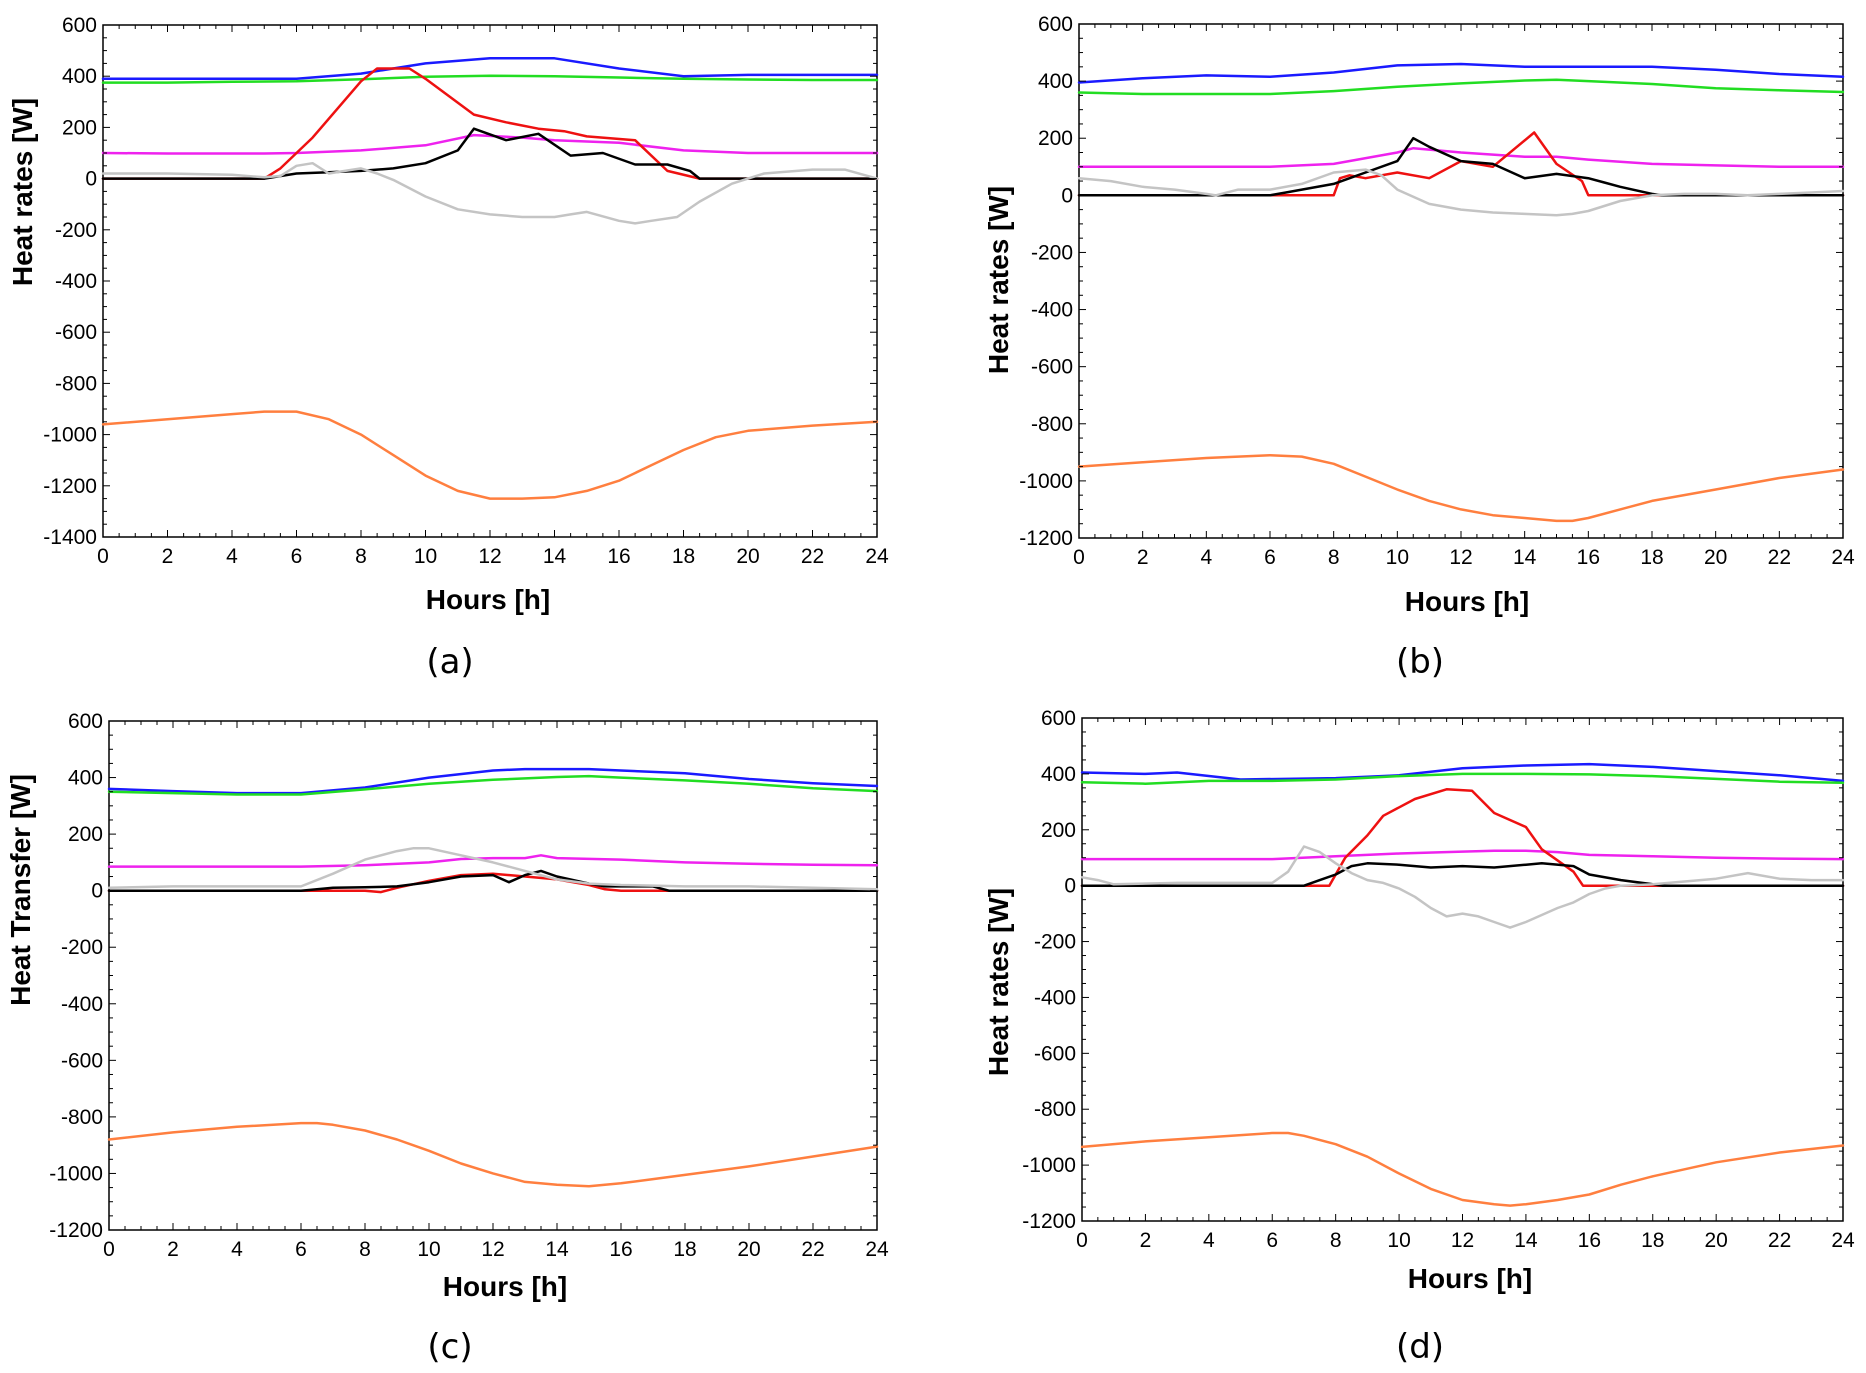 The height and width of the screenshot is (1373, 1866). I want to click on panel-b-xtick-label: 12, so click(1460, 557).